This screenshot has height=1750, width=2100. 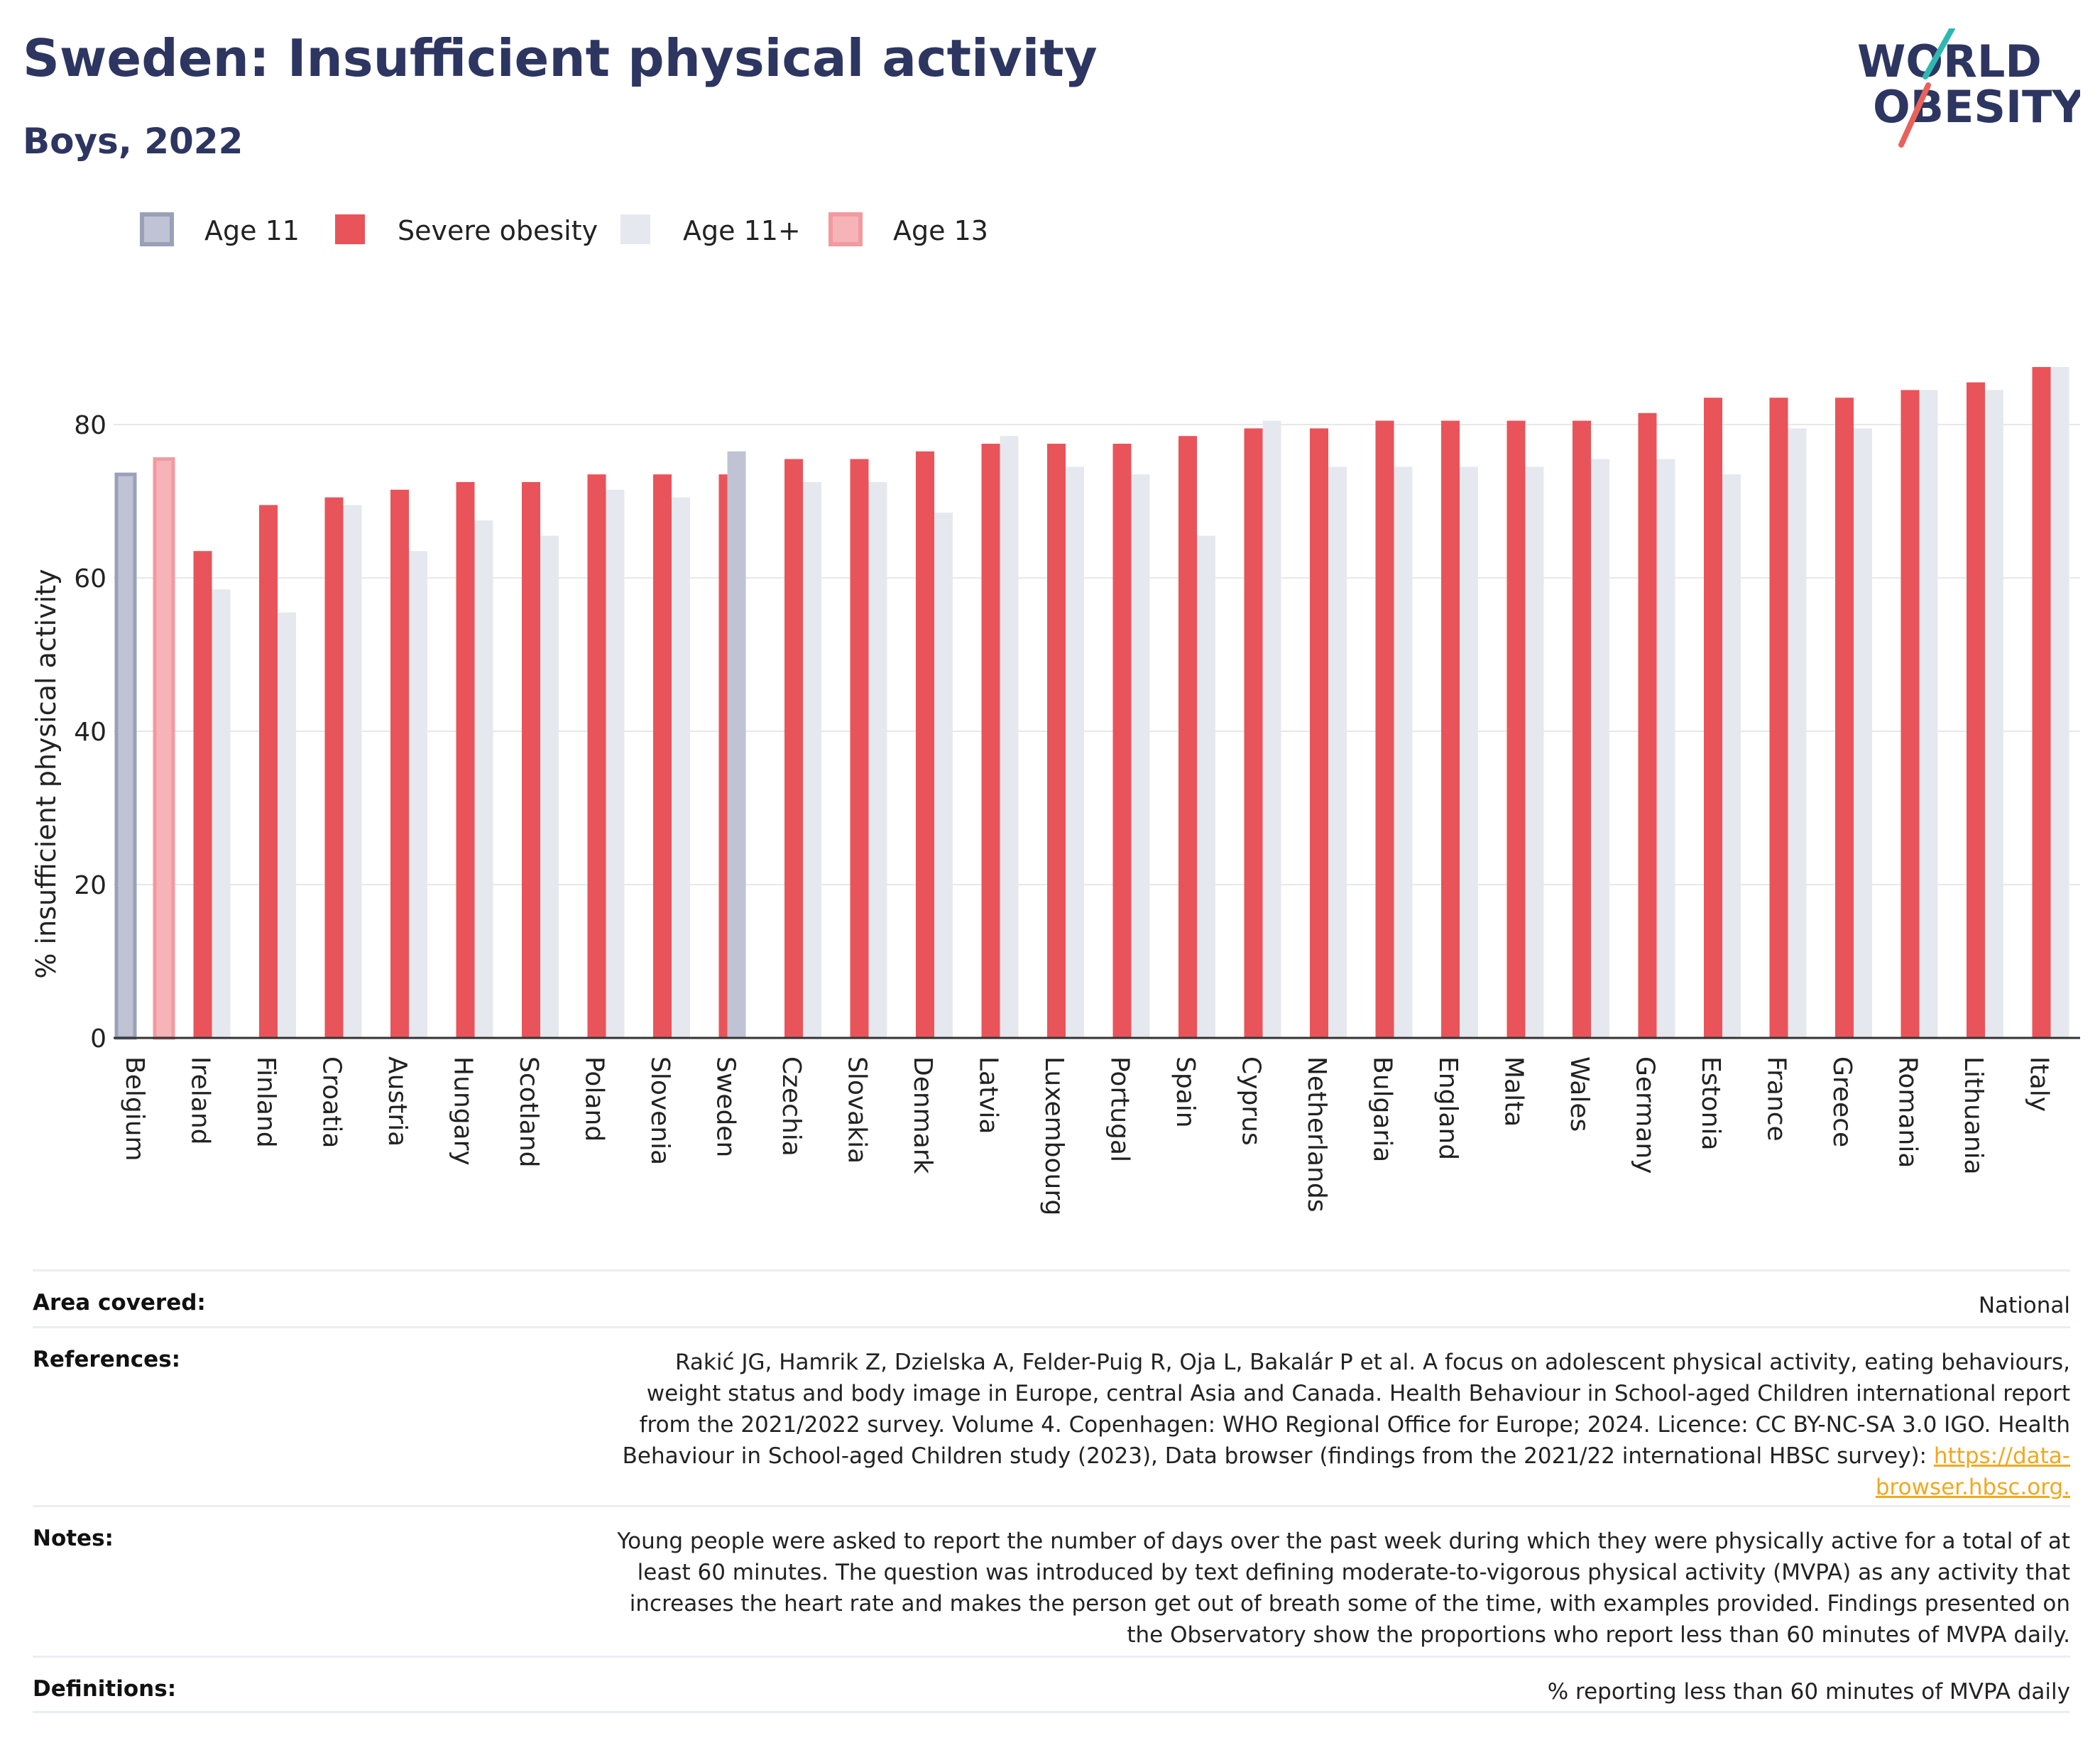 I want to click on bar-severe-greece, so click(x=1844, y=718).